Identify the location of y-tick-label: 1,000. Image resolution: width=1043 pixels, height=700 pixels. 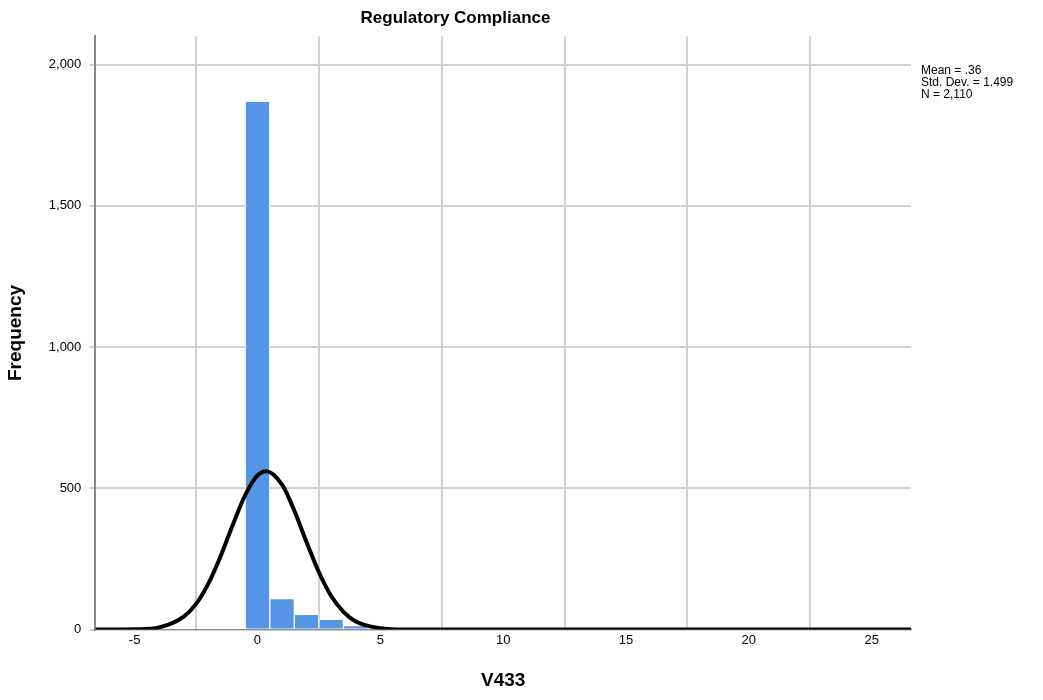
(65, 346).